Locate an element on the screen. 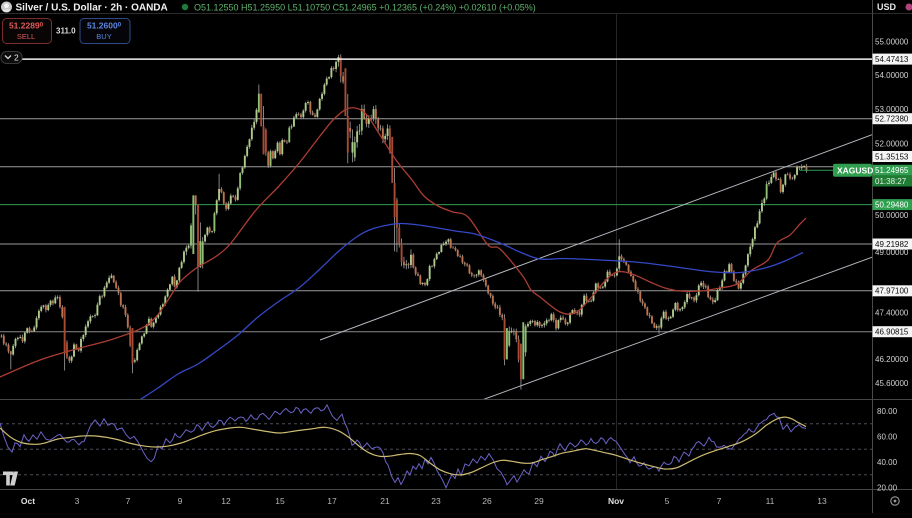 The height and width of the screenshot is (518, 912). svg-text: 60.00 is located at coordinates (887, 436).